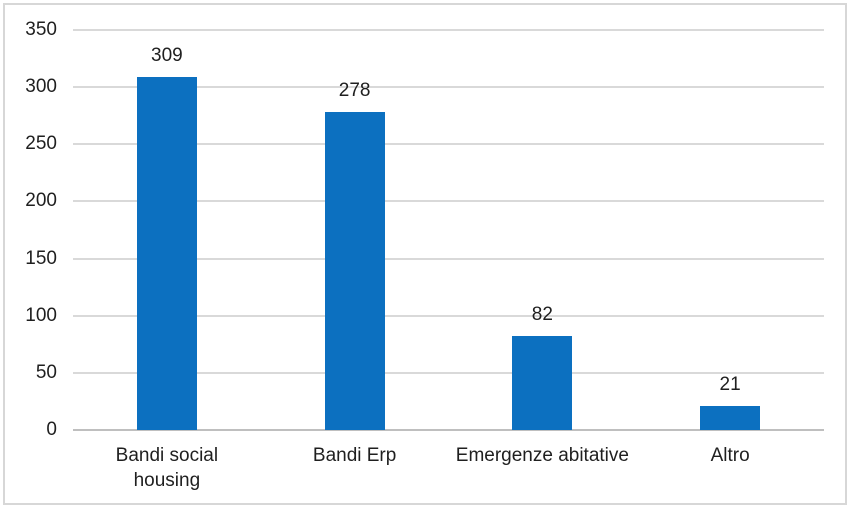  Describe the element at coordinates (41, 29) in the screenshot. I see `y-axis-tick-label: 350` at that location.